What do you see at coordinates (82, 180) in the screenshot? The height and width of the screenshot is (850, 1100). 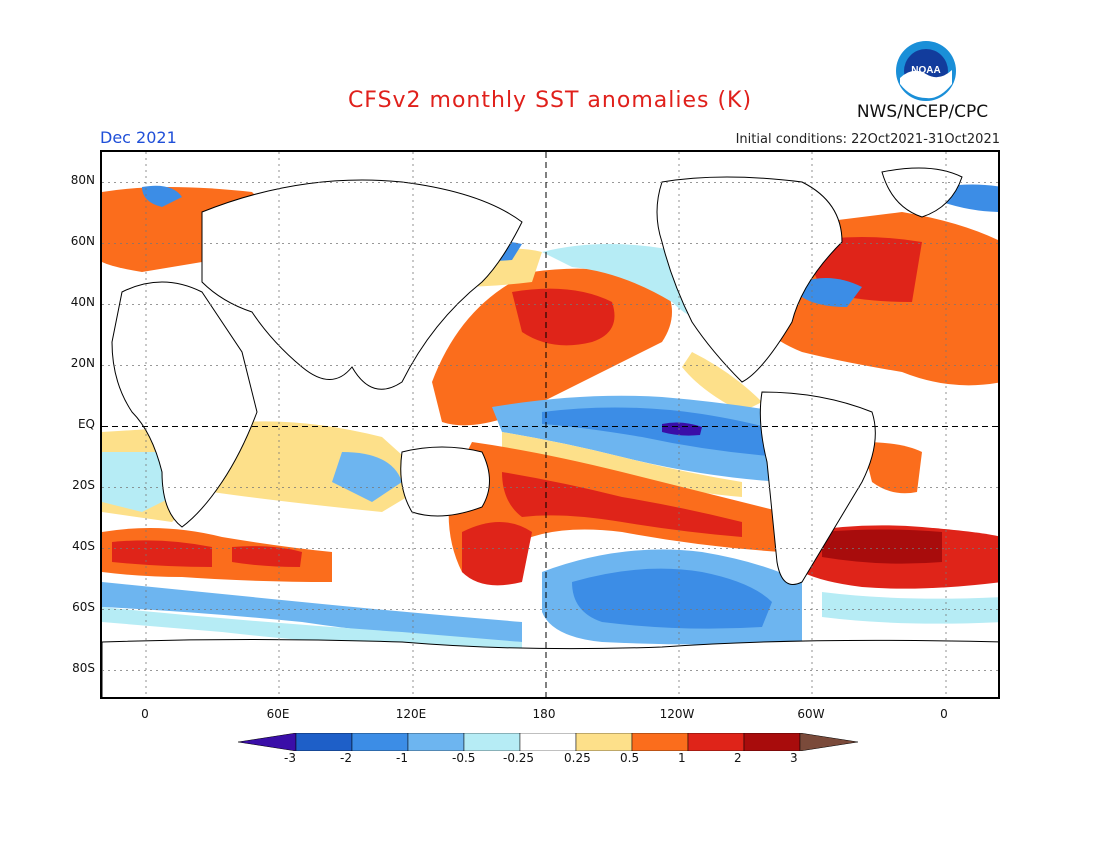 I see `lat-label-80n: 80N` at bounding box center [82, 180].